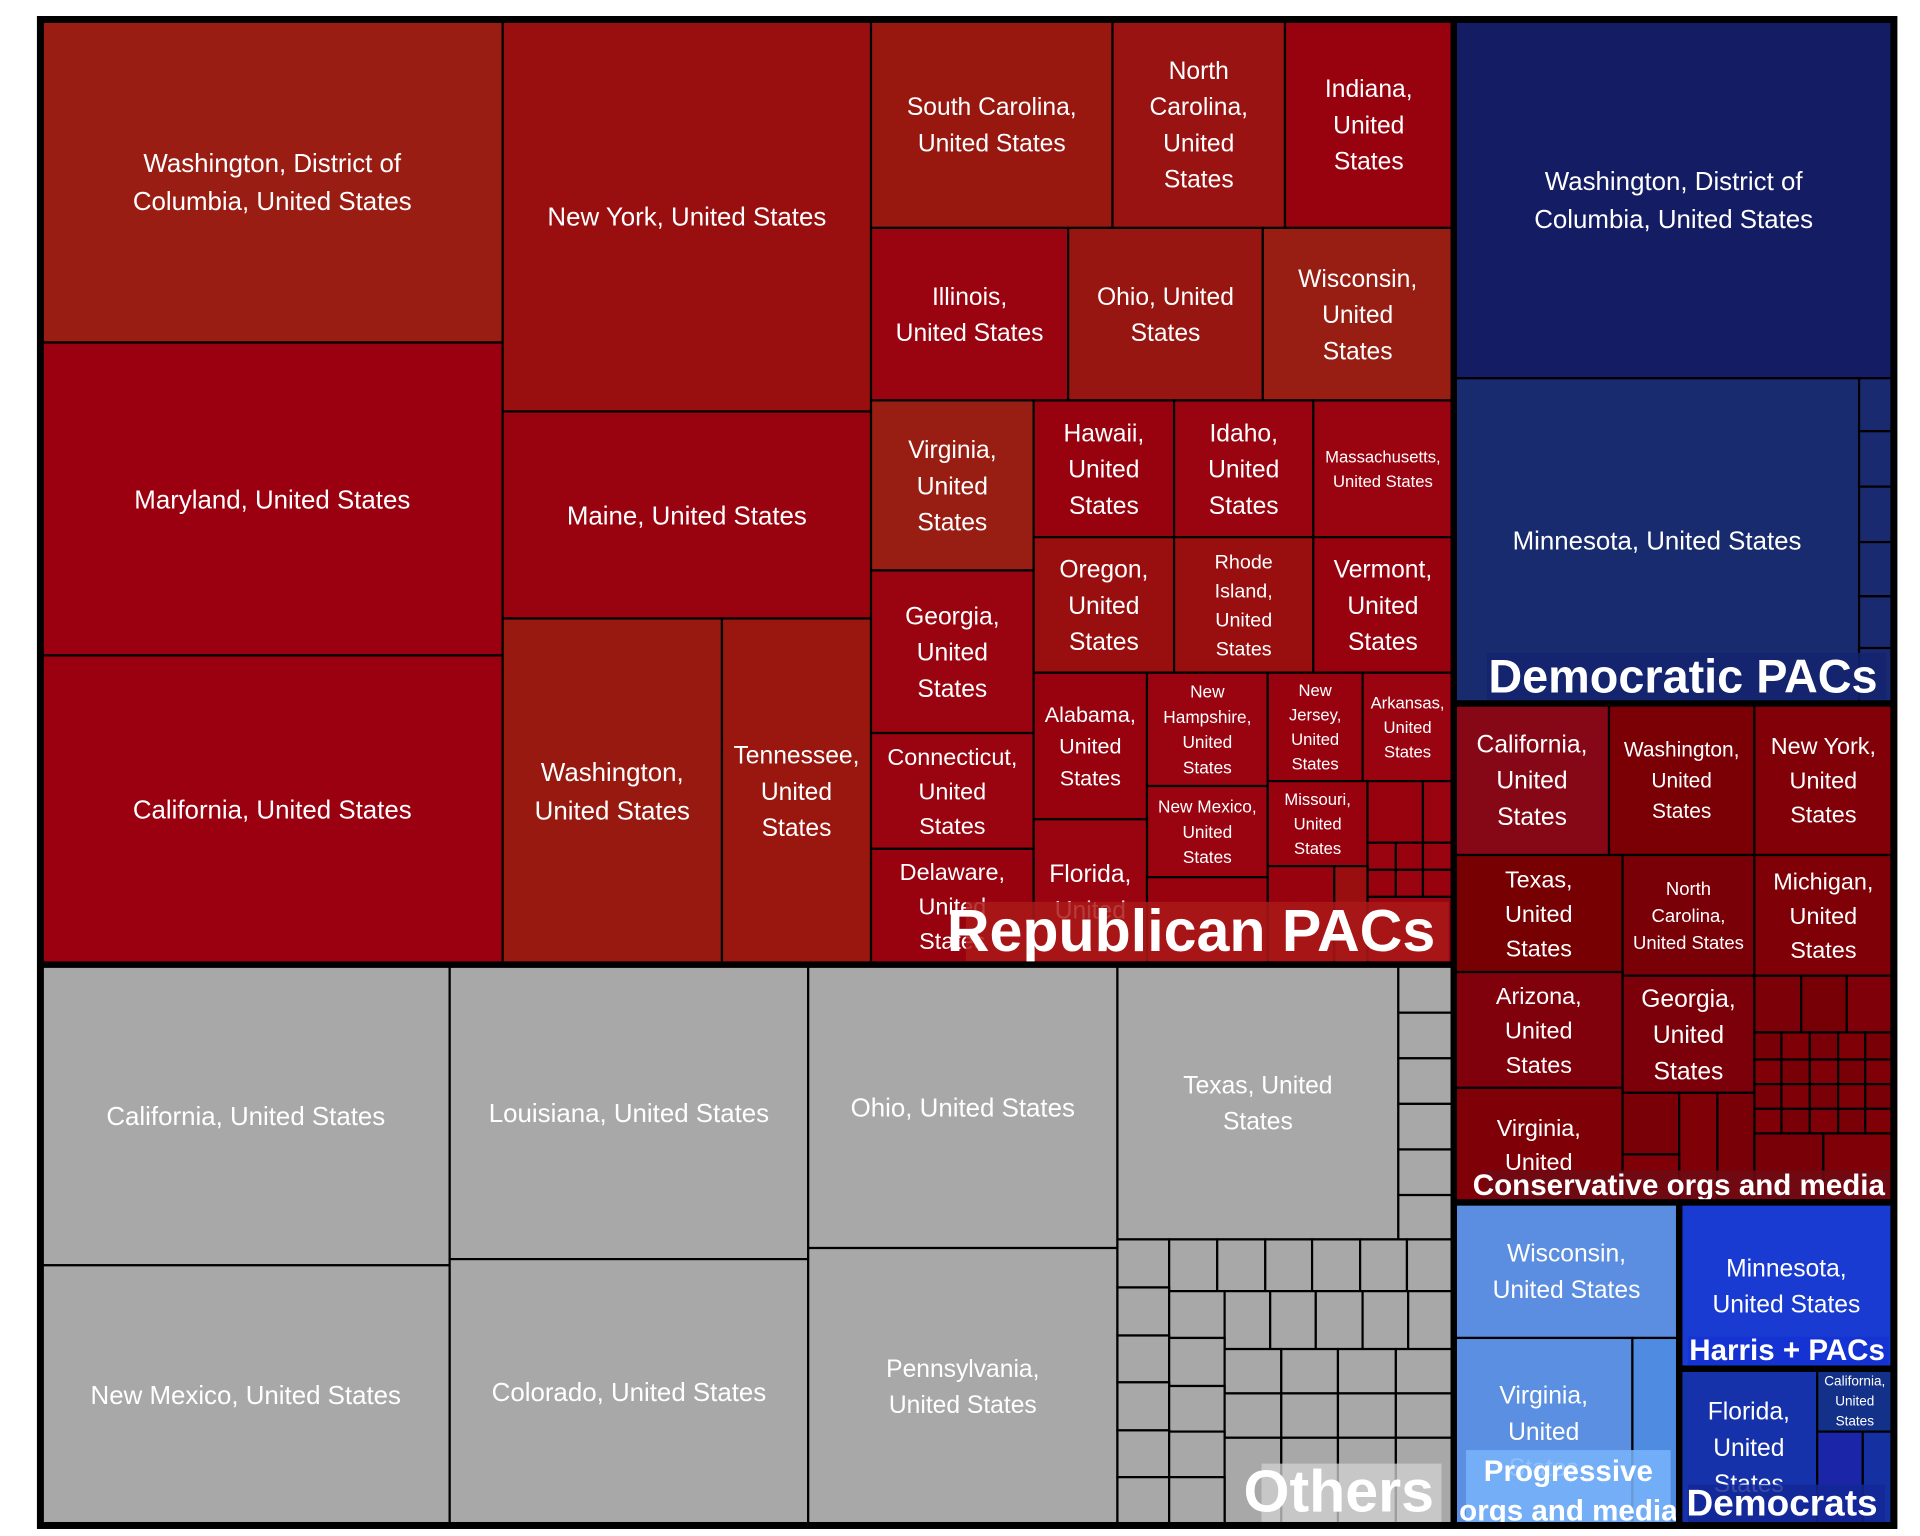 The width and height of the screenshot is (1920, 1536). I want to click on tile-republican-pacs-massachusetts-united-states, so click(1383, 469).